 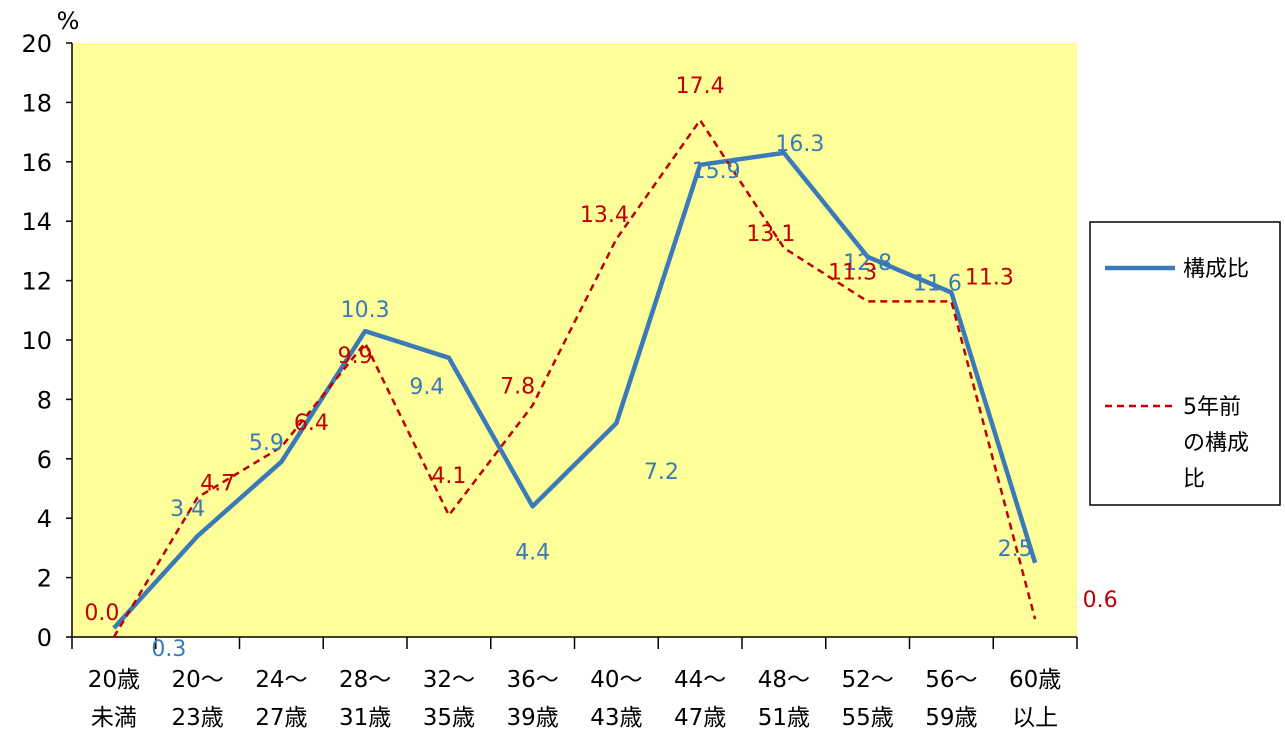 What do you see at coordinates (68, 21) in the screenshot?
I see `y-unit-label: %` at bounding box center [68, 21].